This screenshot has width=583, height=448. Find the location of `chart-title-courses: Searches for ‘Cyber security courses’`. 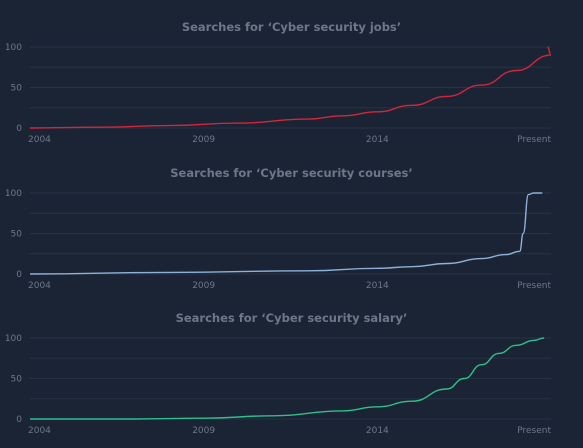

chart-title-courses: Searches for ‘Cyber security courses’ is located at coordinates (291, 173).